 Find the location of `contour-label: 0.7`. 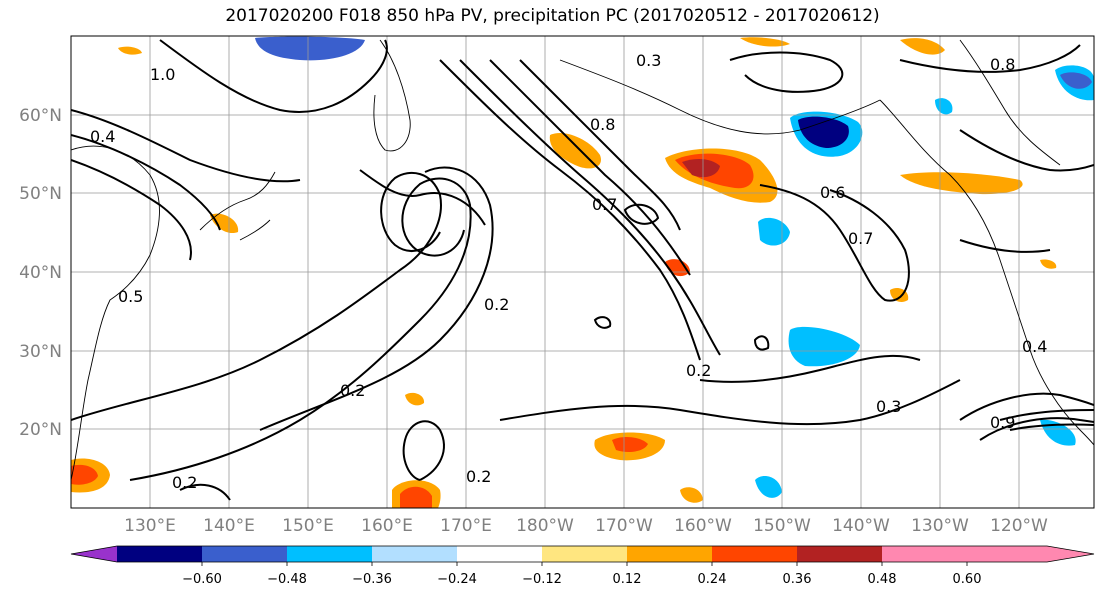

contour-label: 0.7 is located at coordinates (604, 204).